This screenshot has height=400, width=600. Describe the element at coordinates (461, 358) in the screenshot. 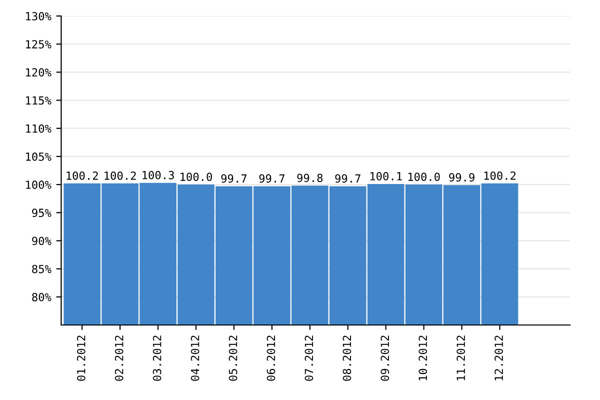

I see `x-tick-label: 11.2012` at that location.